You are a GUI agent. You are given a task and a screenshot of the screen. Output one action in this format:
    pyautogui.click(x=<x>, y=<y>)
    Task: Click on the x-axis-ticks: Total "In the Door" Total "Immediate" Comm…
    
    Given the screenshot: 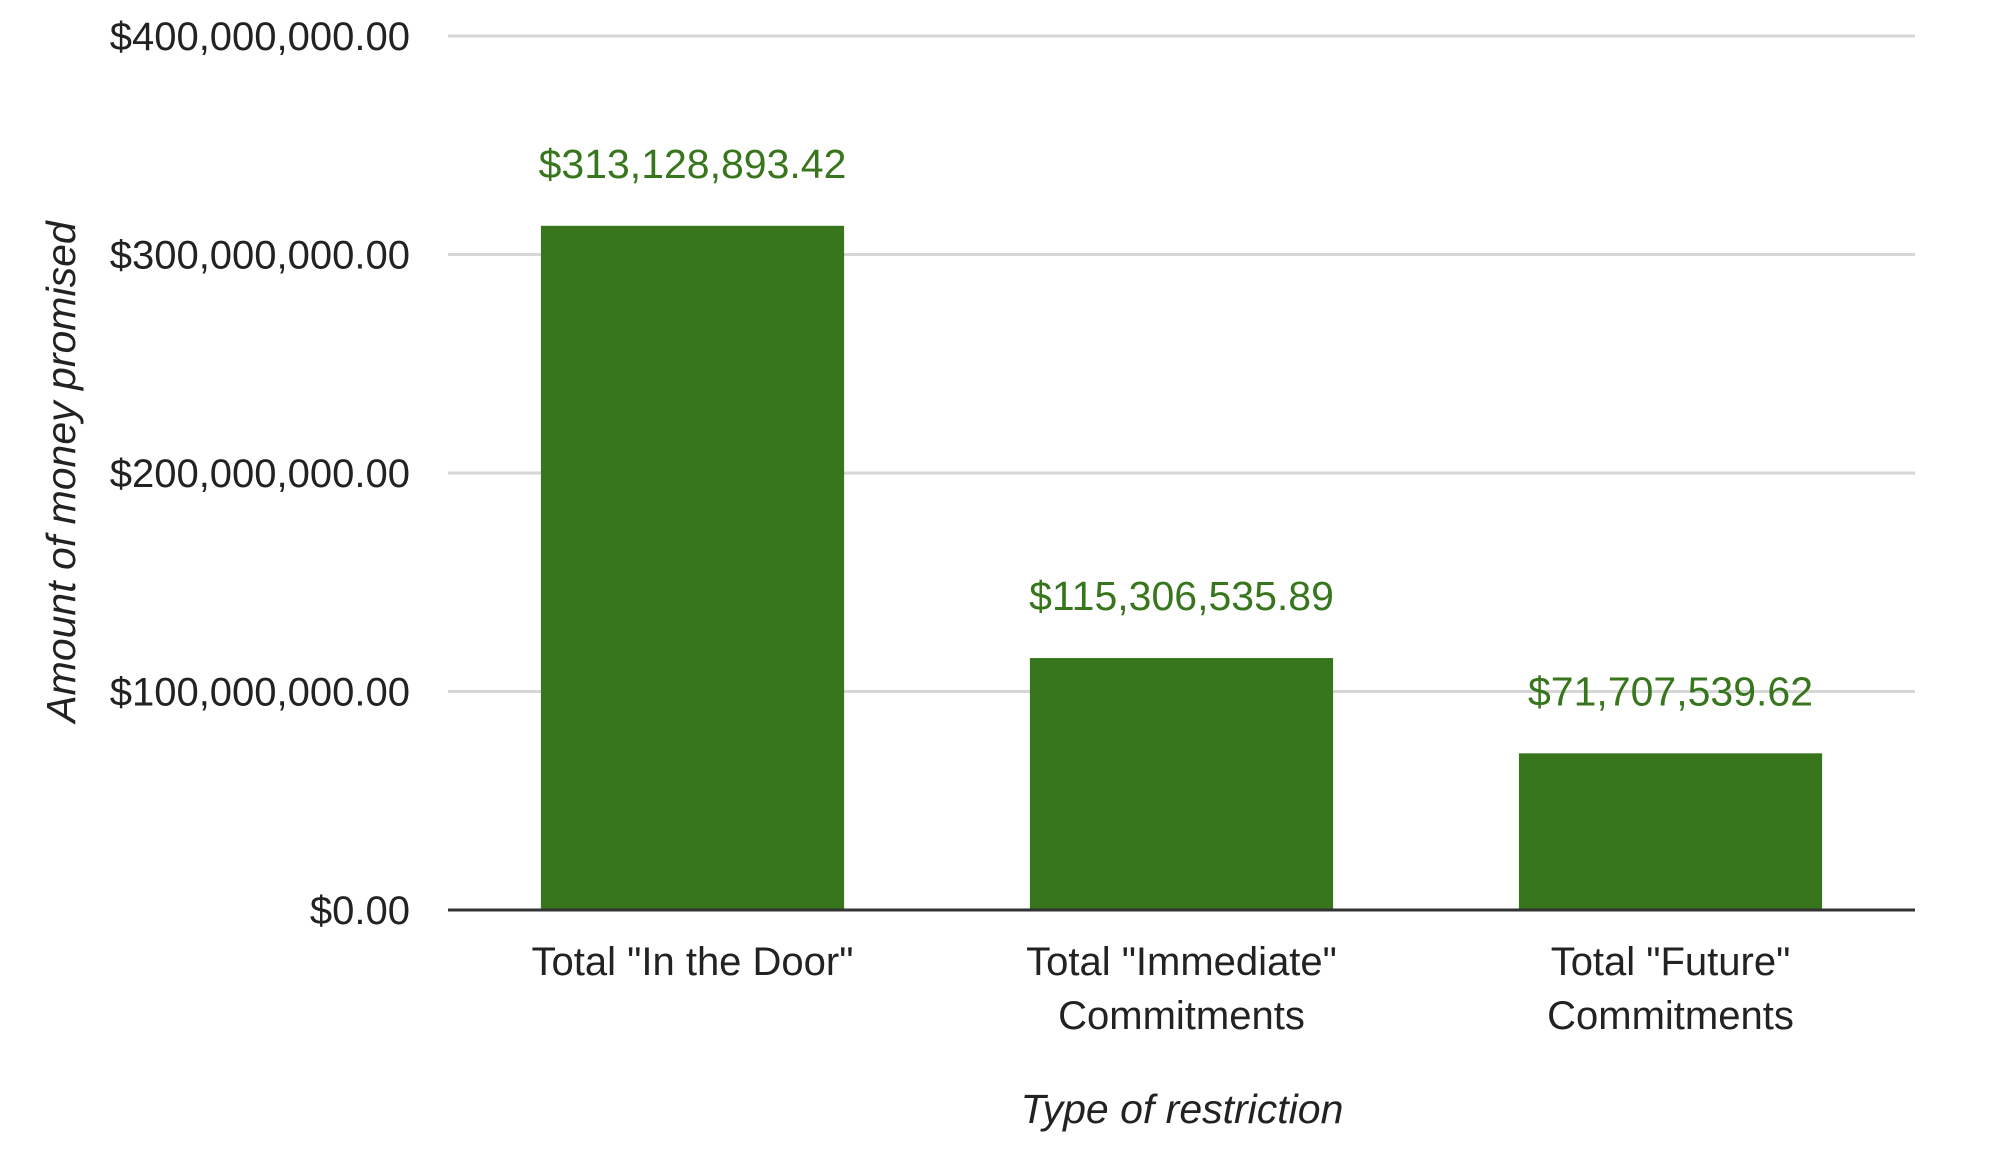 What is the action you would take?
    pyautogui.click(x=1163, y=989)
    